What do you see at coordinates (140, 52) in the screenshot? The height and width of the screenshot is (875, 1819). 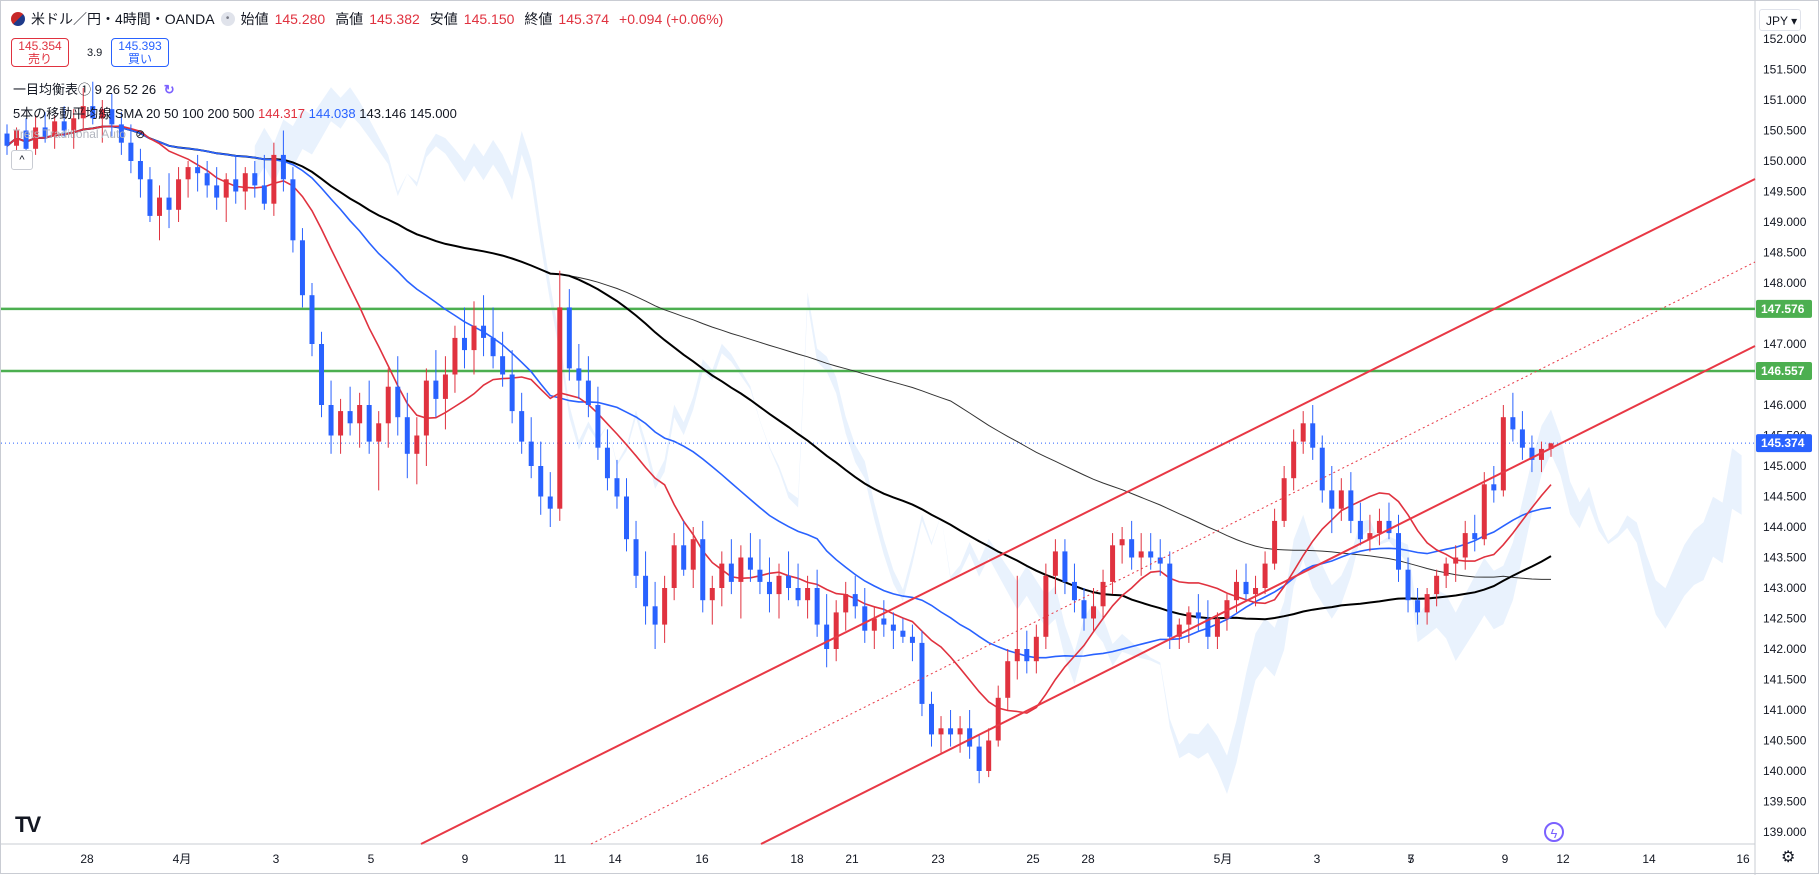 I see `buy-button: 145.393 買い` at bounding box center [140, 52].